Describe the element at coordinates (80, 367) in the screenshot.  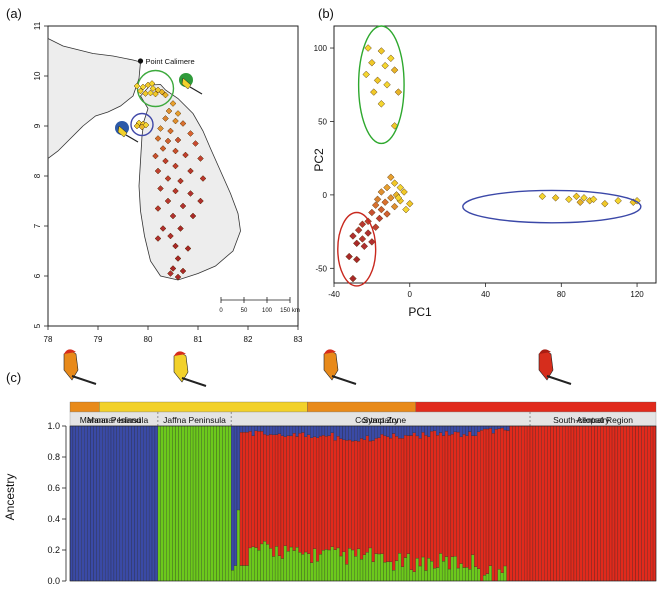
I see `woodpecker-orange-icon` at that location.